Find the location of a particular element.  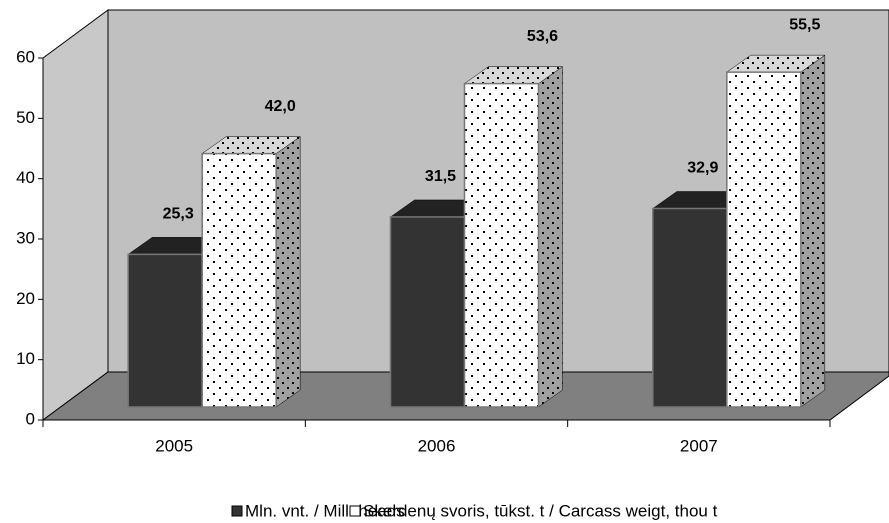

value-label: 53,6 is located at coordinates (542, 36).